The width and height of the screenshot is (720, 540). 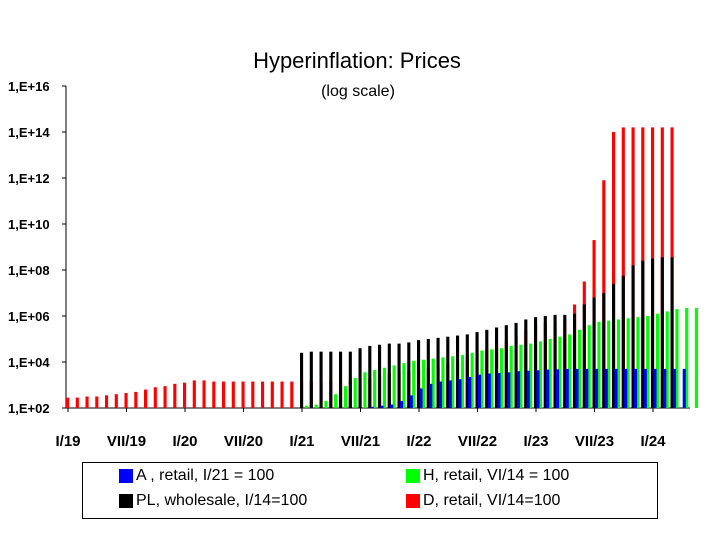 What do you see at coordinates (243, 441) in the screenshot?
I see `x-tick-label: VII/20` at bounding box center [243, 441].